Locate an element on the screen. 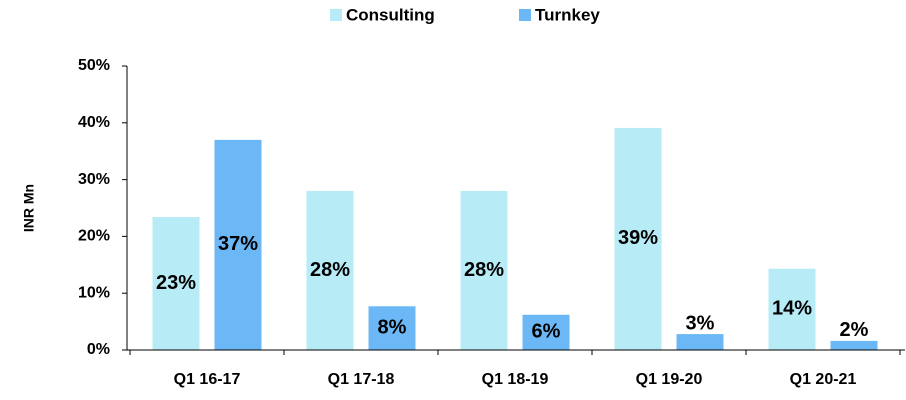 Image resolution: width=906 pixels, height=400 pixels. y-tick-label: 10% is located at coordinates (94, 292).